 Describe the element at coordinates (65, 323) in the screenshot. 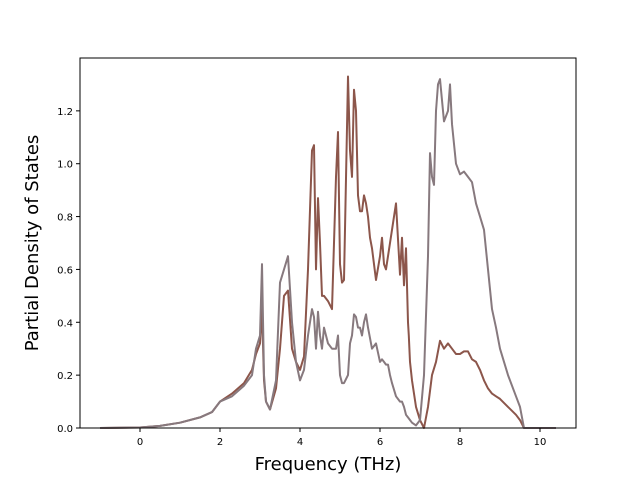

I see `y-tick-label: 0.4` at that location.